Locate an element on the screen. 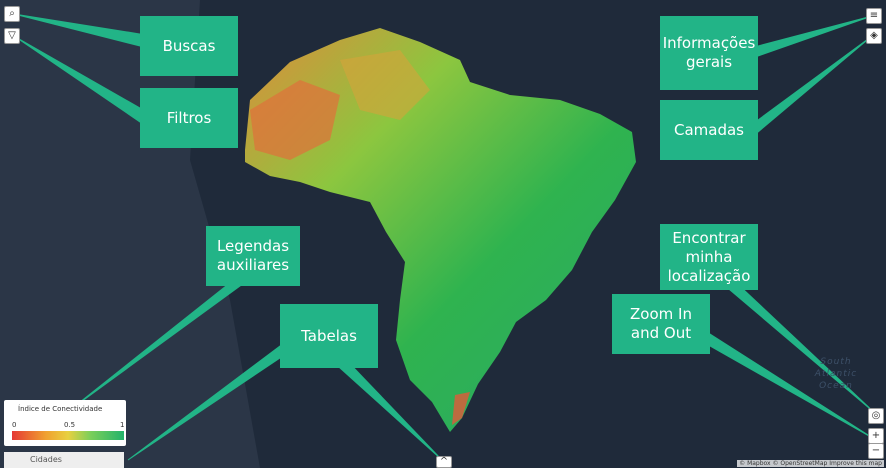 The image size is (886, 468). locate-button: ◎ is located at coordinates (876, 416).